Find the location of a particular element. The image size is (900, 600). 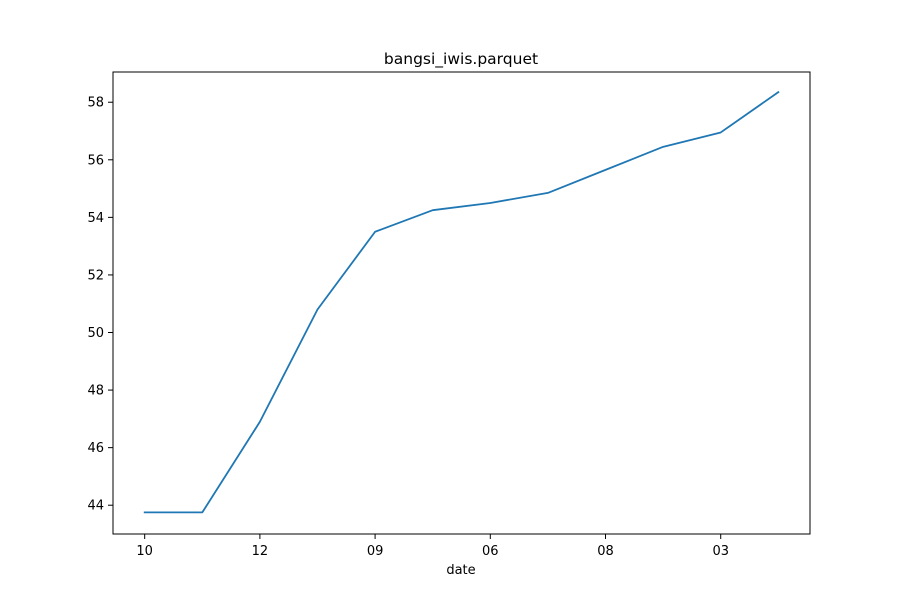

x-tick-label: 09 is located at coordinates (375, 551).